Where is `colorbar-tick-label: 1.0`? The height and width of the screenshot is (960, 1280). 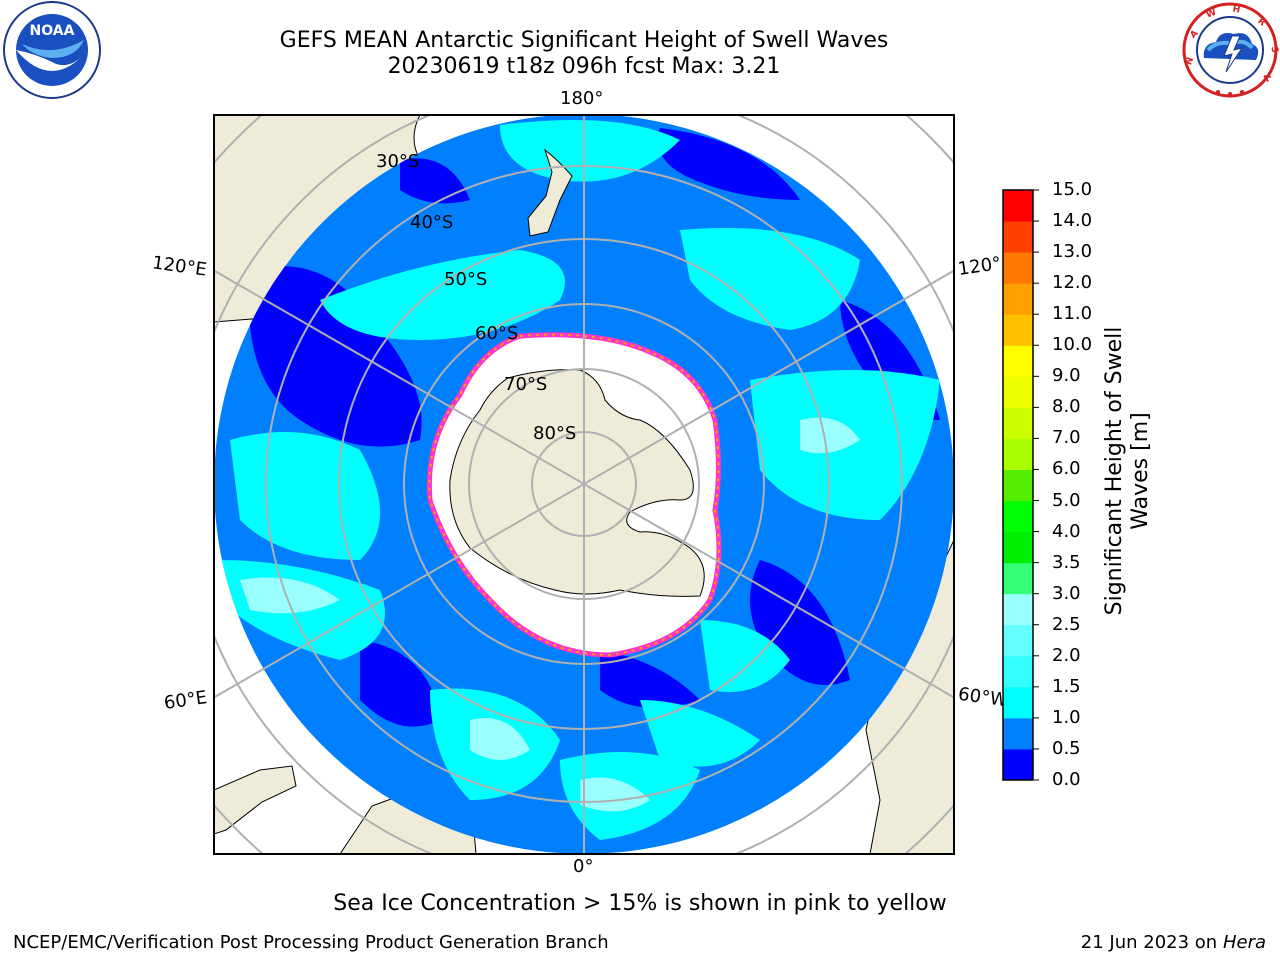 colorbar-tick-label: 1.0 is located at coordinates (1066, 717).